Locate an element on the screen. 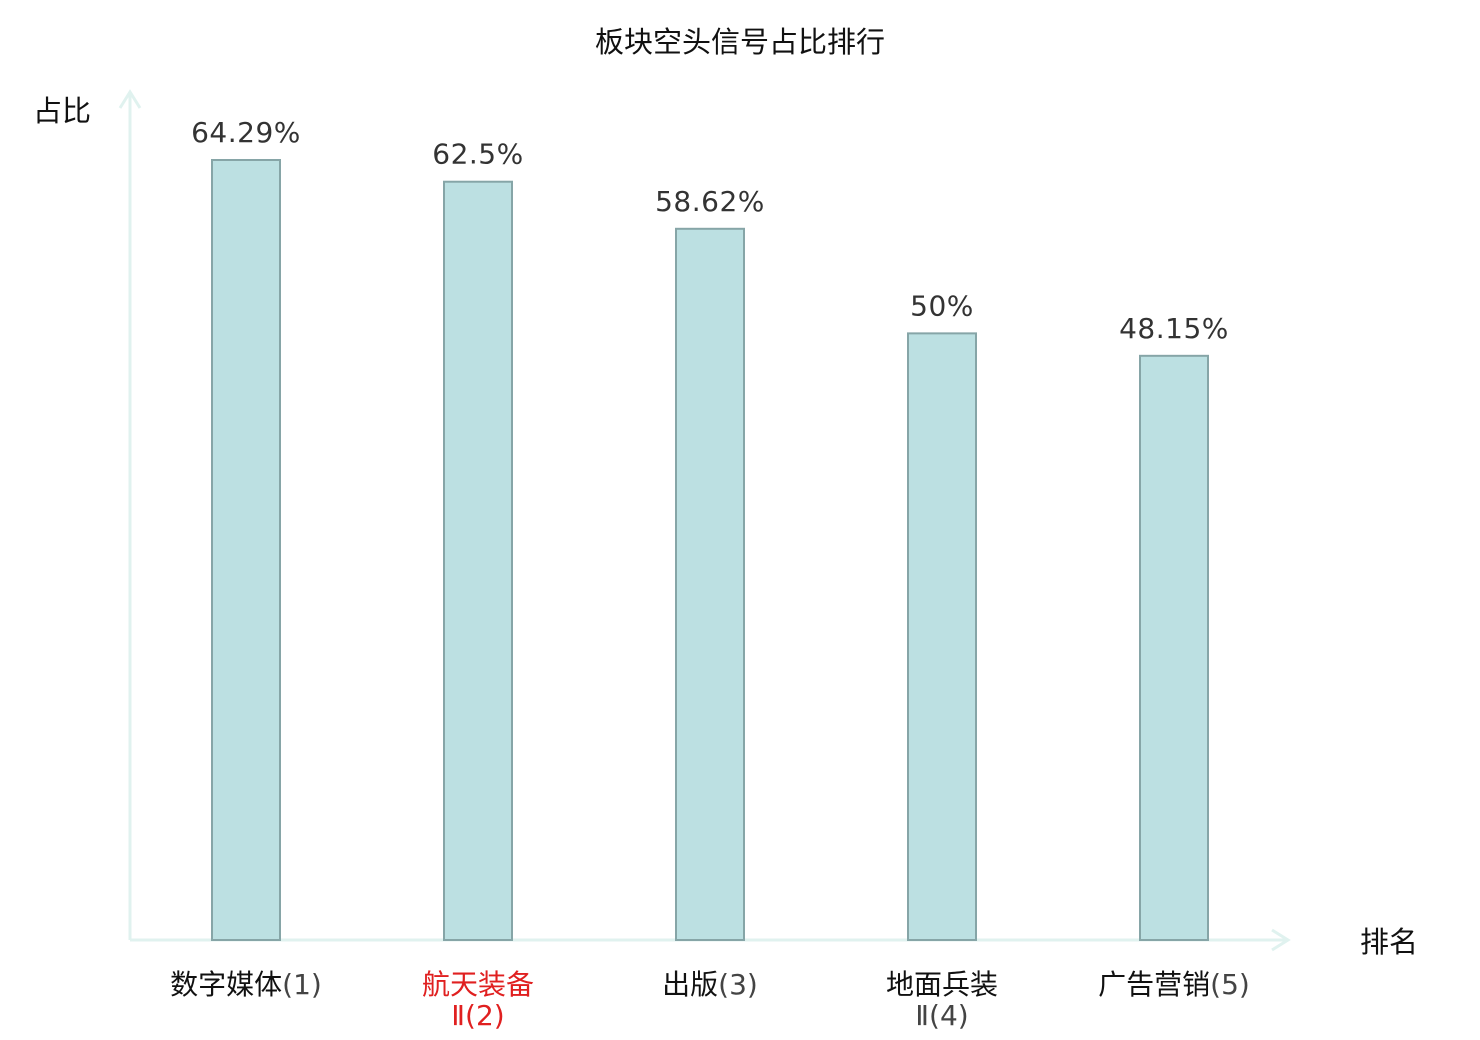 Image resolution: width=1480 pixels, height=1040 pixels. value-label-5: 48.15% is located at coordinates (1174, 328).